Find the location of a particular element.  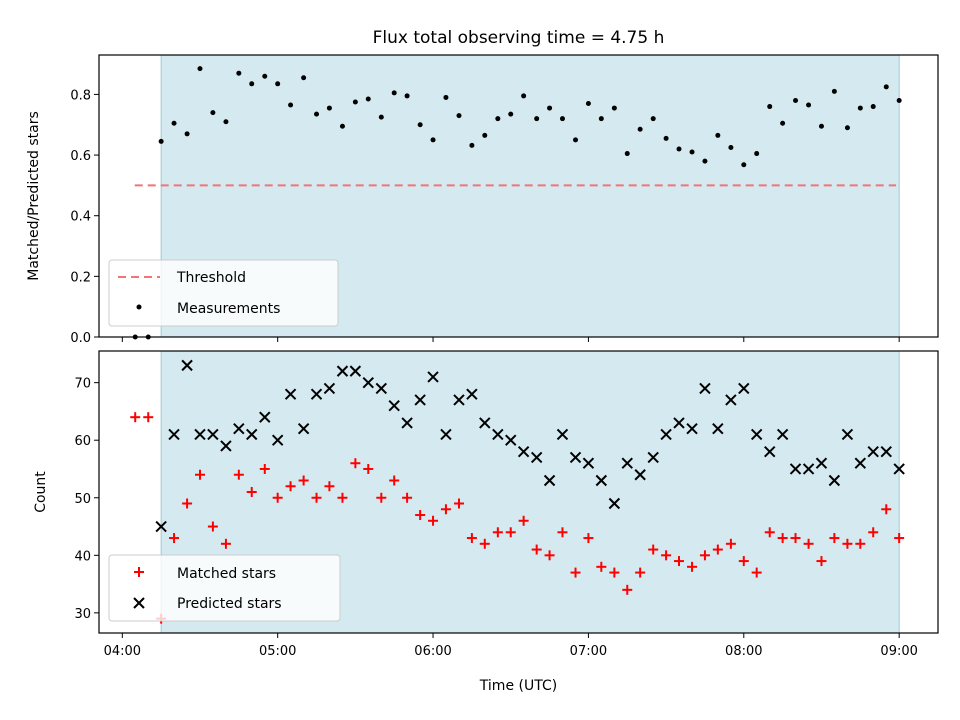

bottom-y-tick-label: 60 is located at coordinates (82, 441).